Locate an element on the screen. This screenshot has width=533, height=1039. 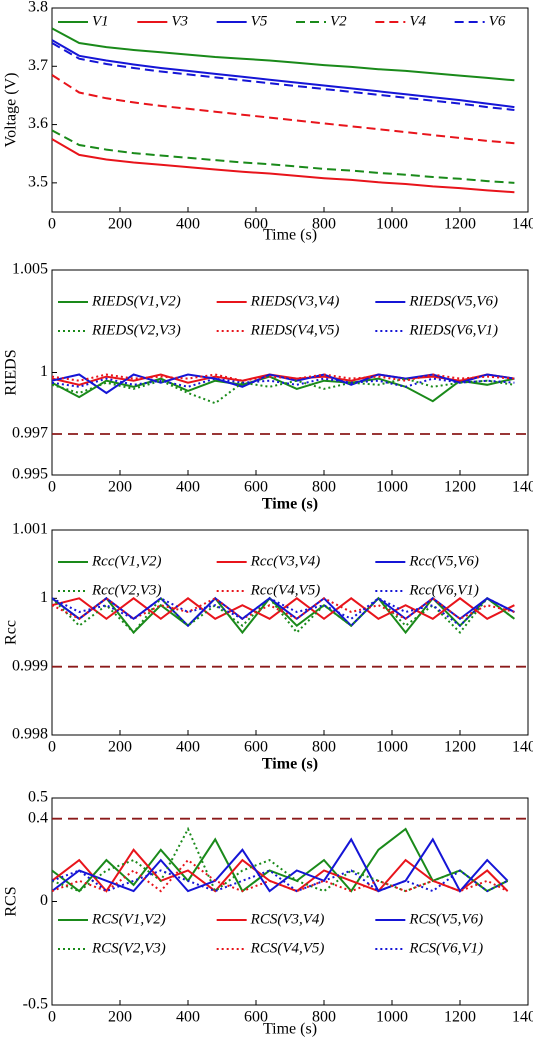
y-tick-label: 0.999 is located at coordinates (30, 665).